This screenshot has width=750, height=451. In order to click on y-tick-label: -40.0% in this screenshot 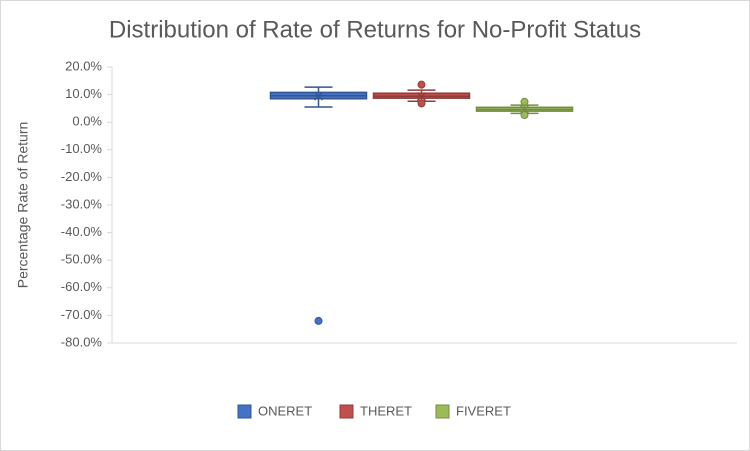, I will do `click(82, 231)`.